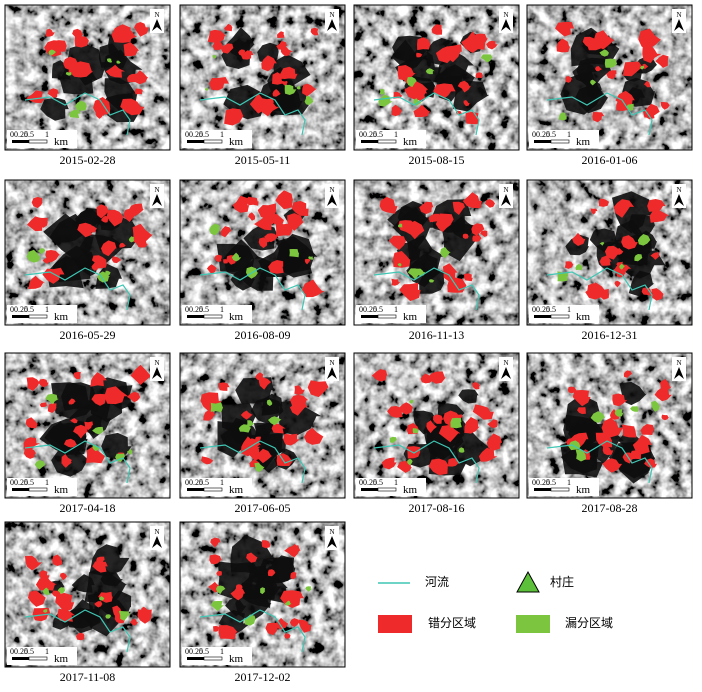  I want to click on panel-date: 2017-11-08, so click(88, 677).